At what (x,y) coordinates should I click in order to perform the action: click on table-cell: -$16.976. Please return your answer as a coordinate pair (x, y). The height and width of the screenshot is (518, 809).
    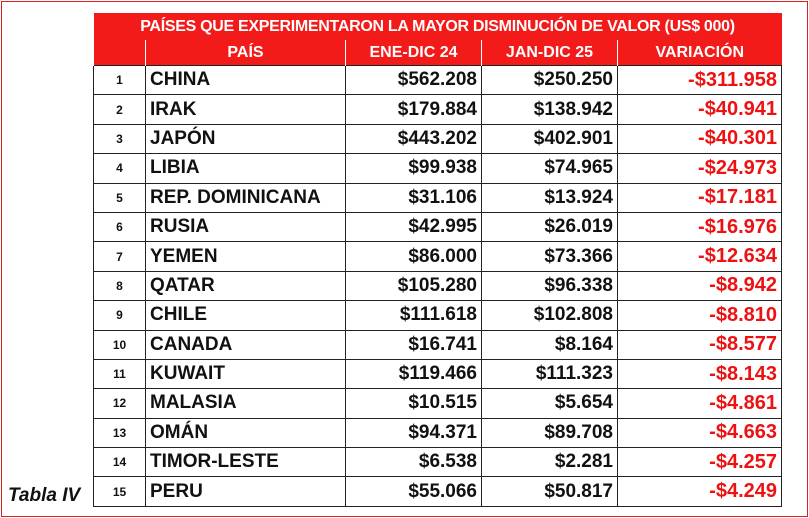
    Looking at the image, I should click on (699, 227).